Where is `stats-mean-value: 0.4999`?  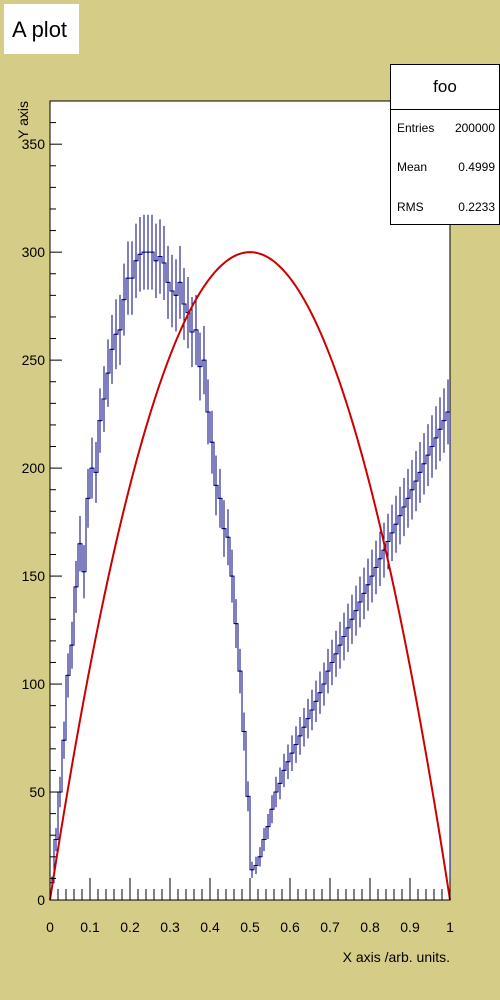
stats-mean-value: 0.4999 is located at coordinates (476, 167).